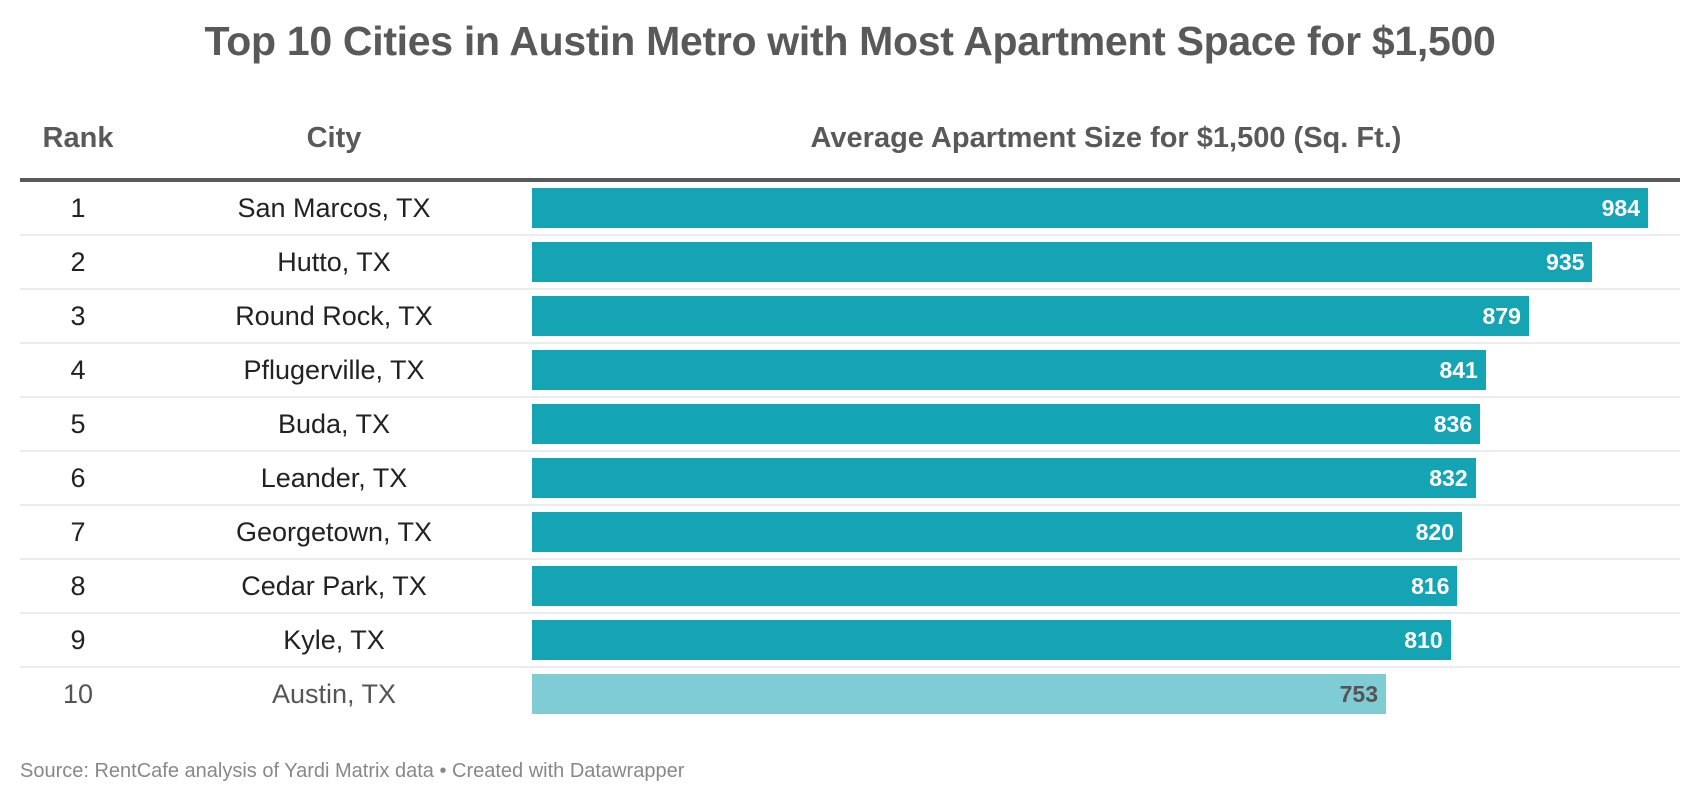  Describe the element at coordinates (1501, 316) in the screenshot. I see `bar-value-label: 879` at that location.